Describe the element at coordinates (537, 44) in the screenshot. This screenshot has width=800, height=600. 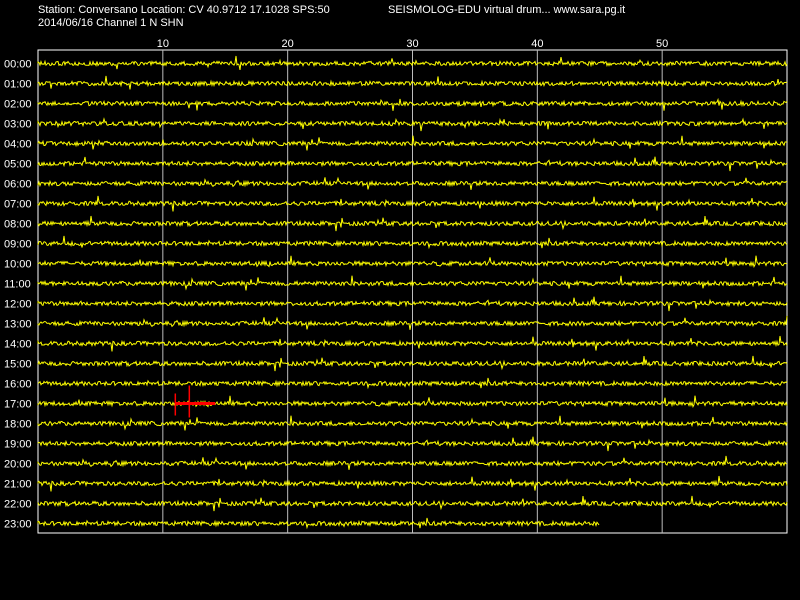
I see `x-tick-label: 40` at that location.